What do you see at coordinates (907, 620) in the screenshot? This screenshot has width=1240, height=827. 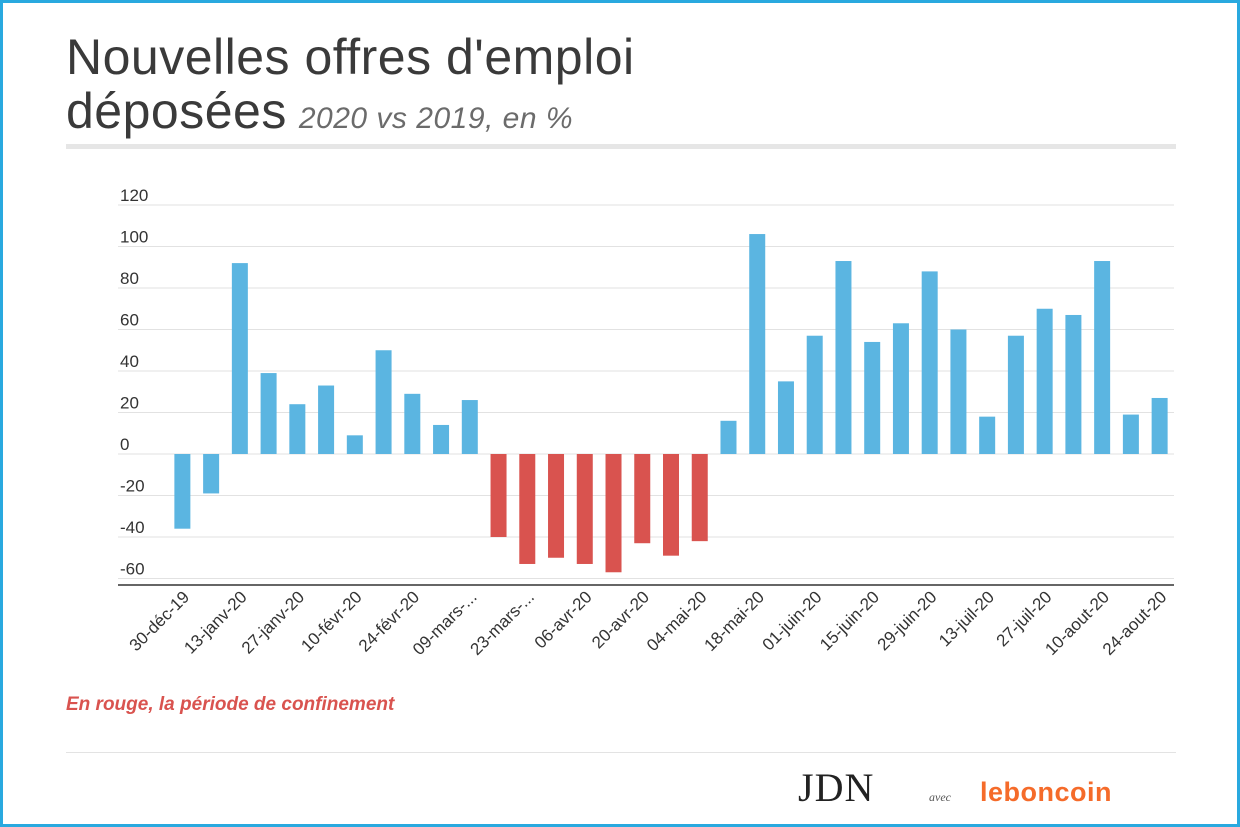 I see `x-tick-label: 29-juin-20` at bounding box center [907, 620].